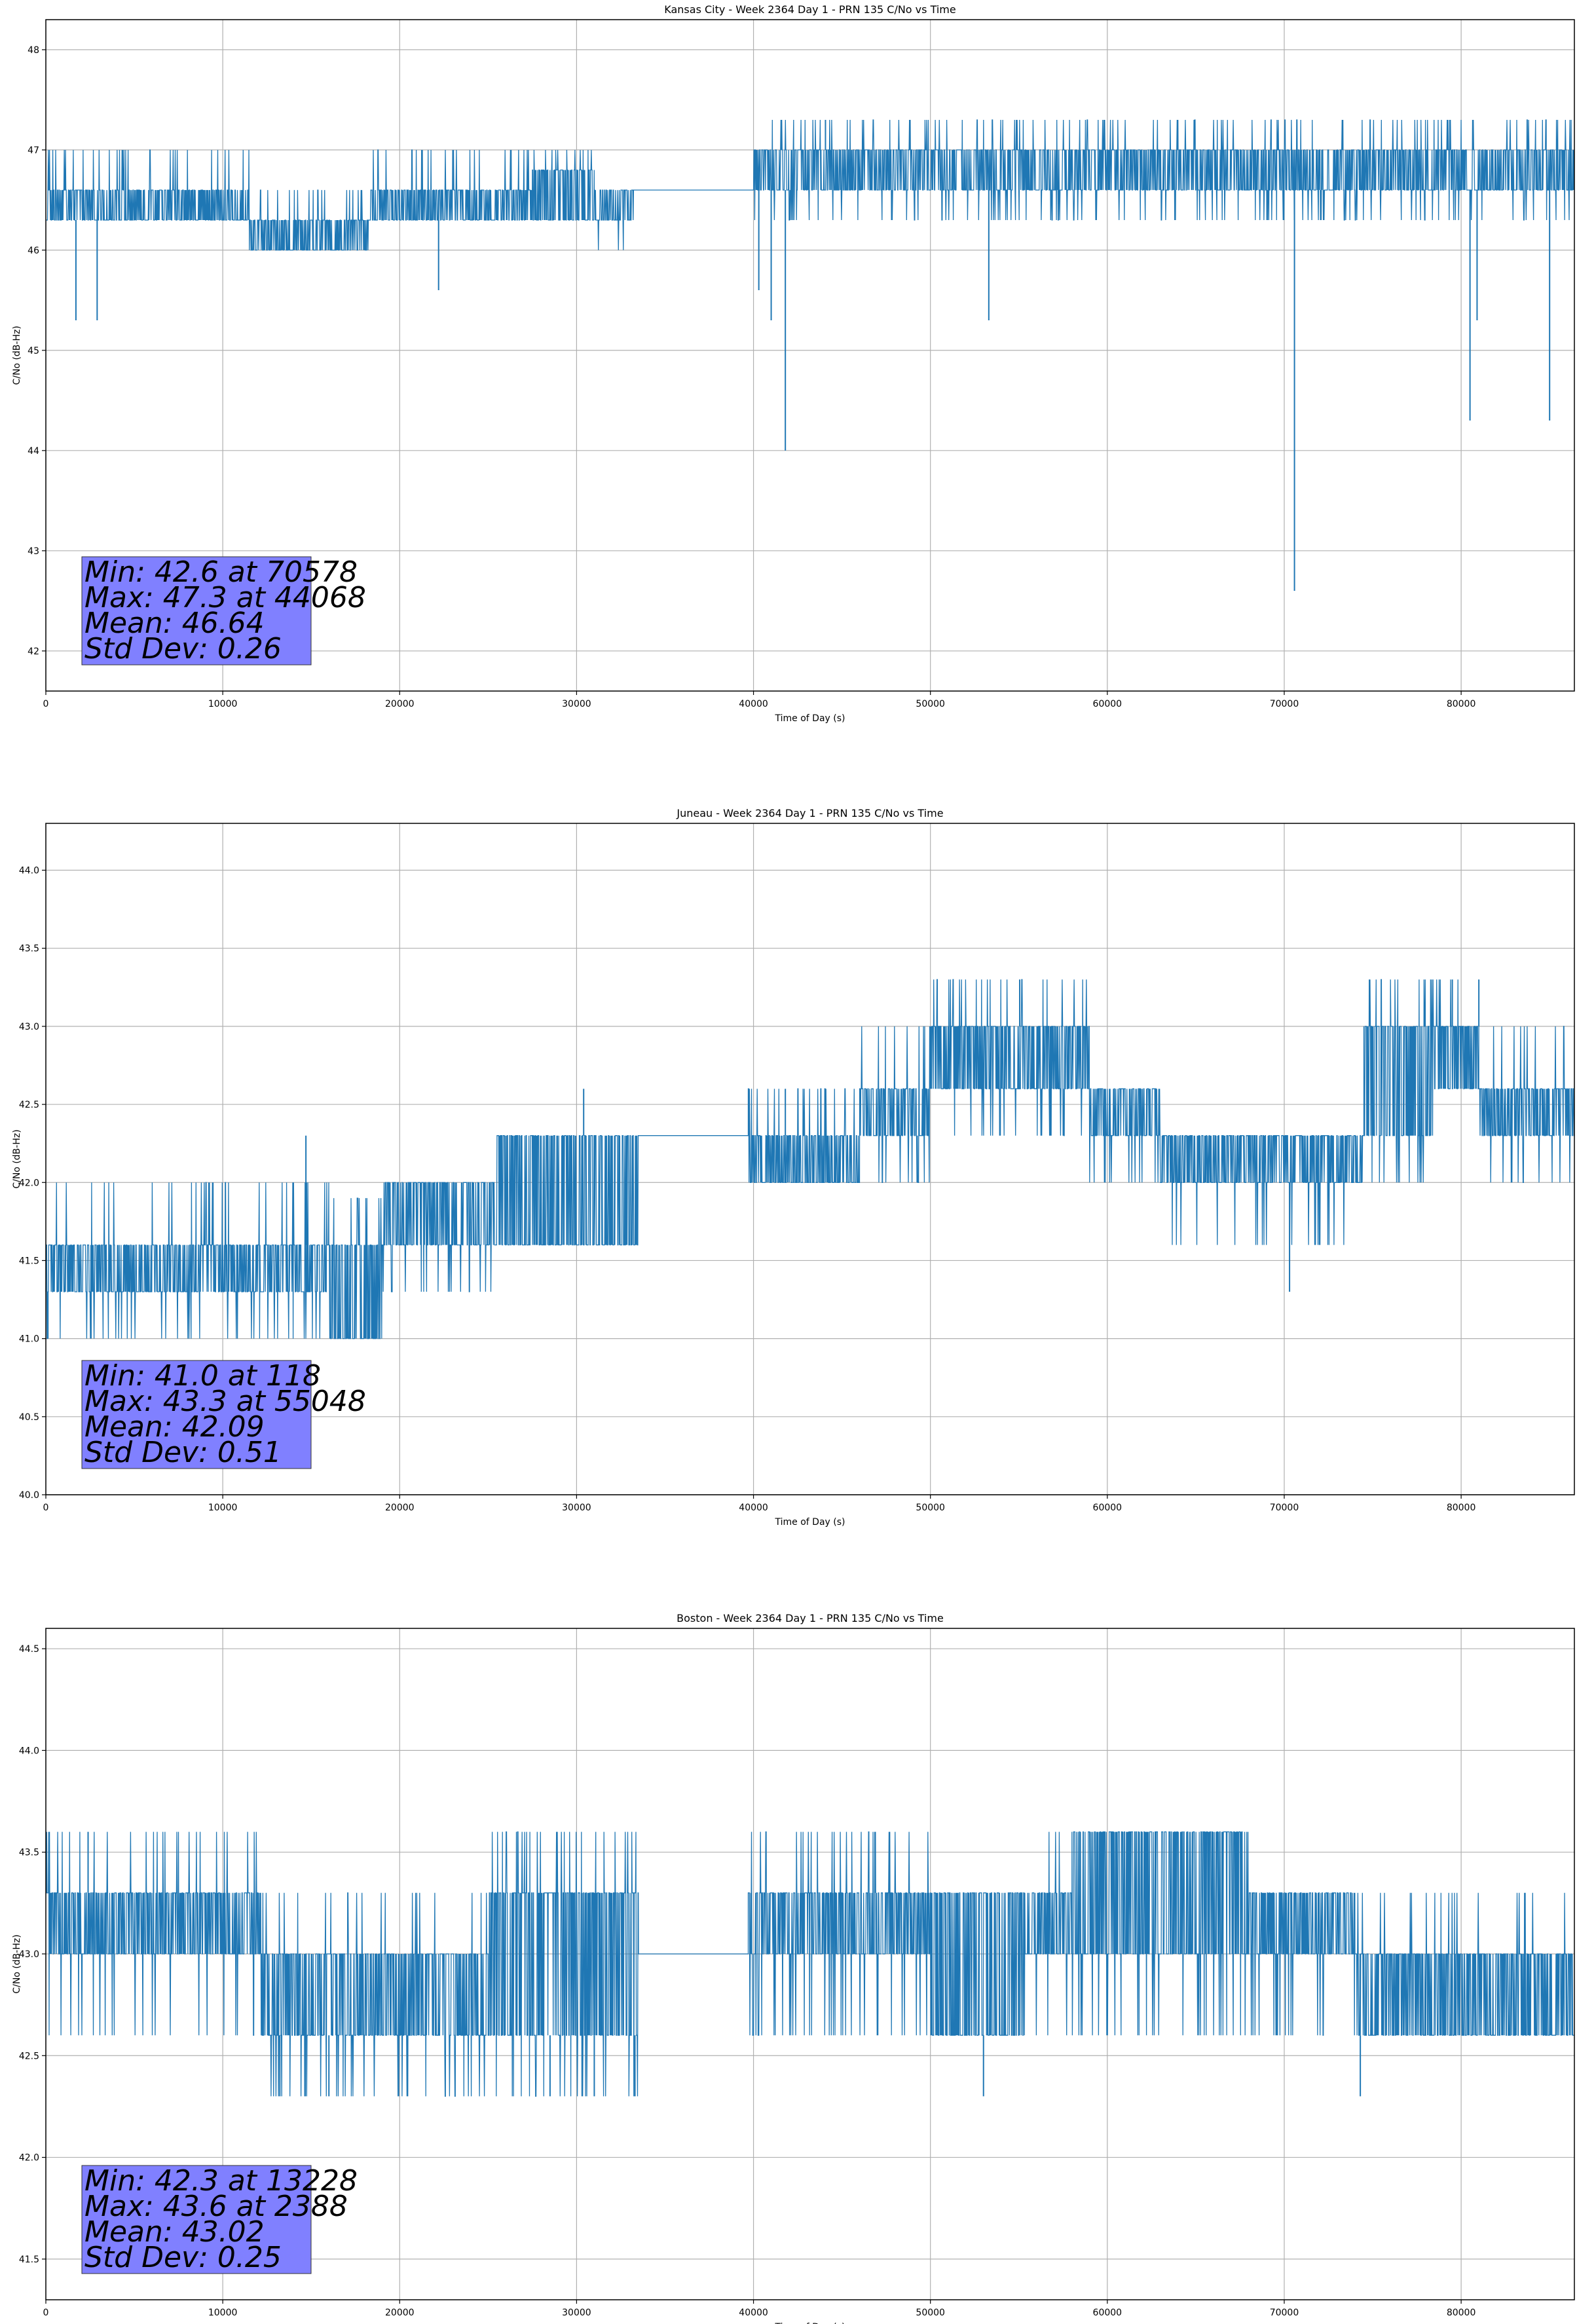 This screenshot has height=2324, width=1577. I want to click on chart-1-stats-line-3: Std Dev: 0.51, so click(183, 1452).